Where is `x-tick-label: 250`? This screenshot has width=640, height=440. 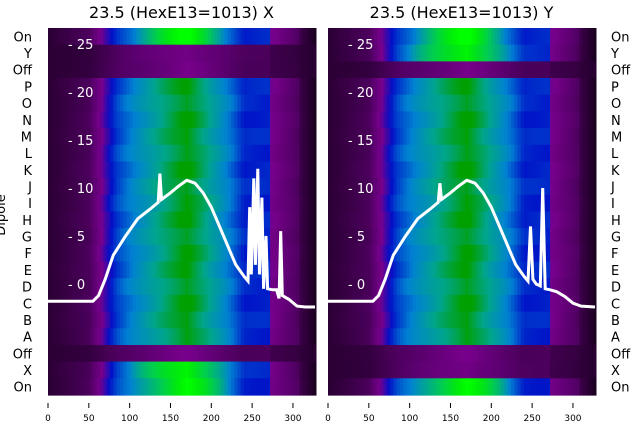 x-tick-label: 250 is located at coordinates (252, 419).